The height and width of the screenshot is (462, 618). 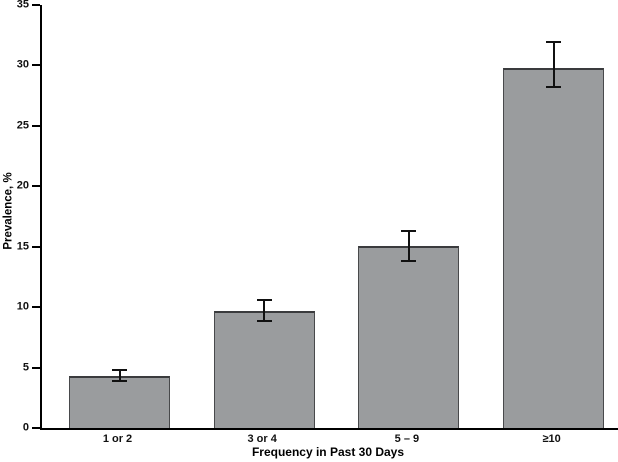 What do you see at coordinates (551, 439) in the screenshot?
I see `x-tick-label: ≥10` at bounding box center [551, 439].